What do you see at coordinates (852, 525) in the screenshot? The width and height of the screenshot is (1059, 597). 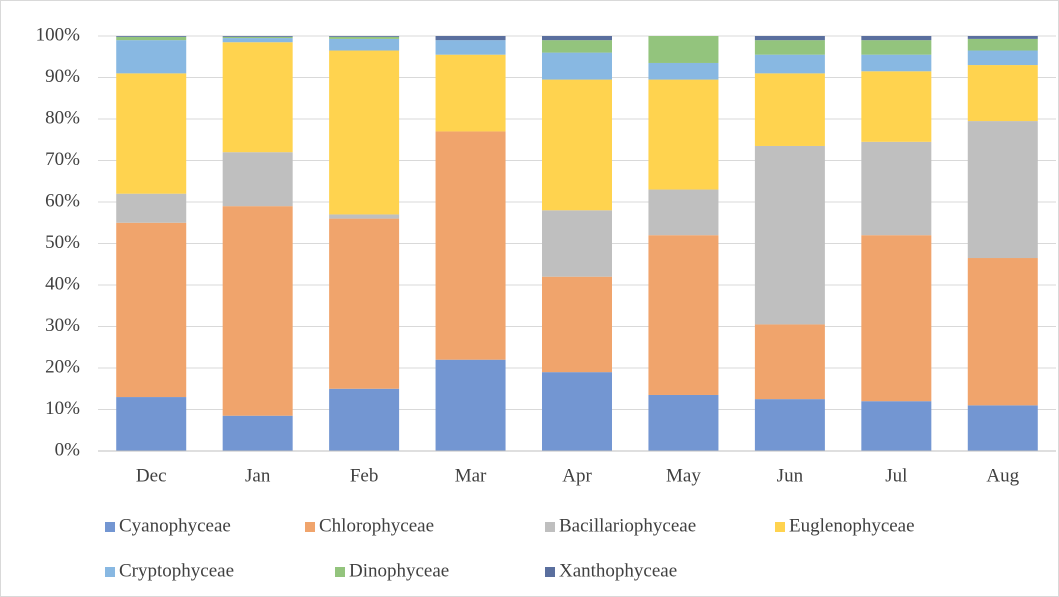 I see `legend-label: Euglenophyceae` at bounding box center [852, 525].